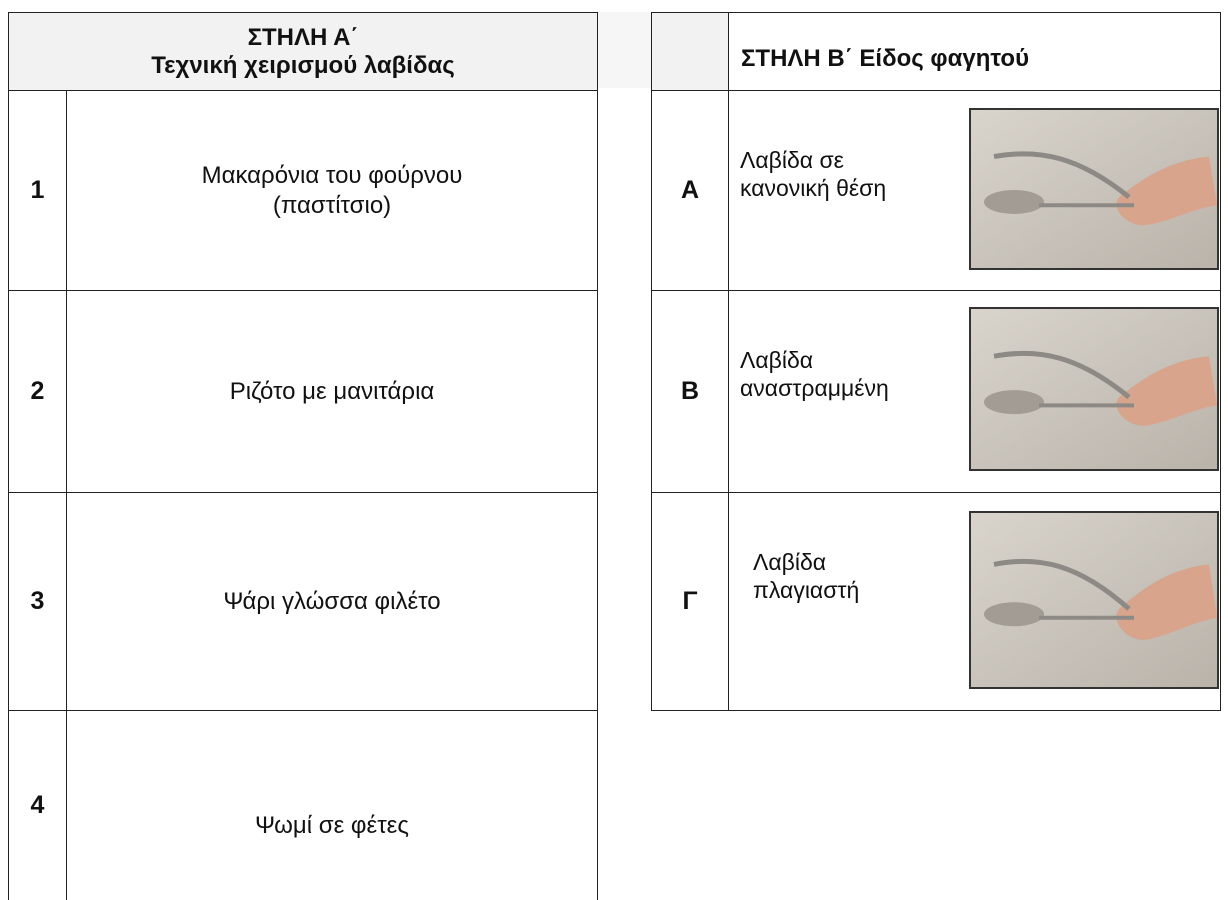  Describe the element at coordinates (303, 65) in the screenshot. I see `header-line: Τεχνική χειρισμού λαβίδας` at that location.